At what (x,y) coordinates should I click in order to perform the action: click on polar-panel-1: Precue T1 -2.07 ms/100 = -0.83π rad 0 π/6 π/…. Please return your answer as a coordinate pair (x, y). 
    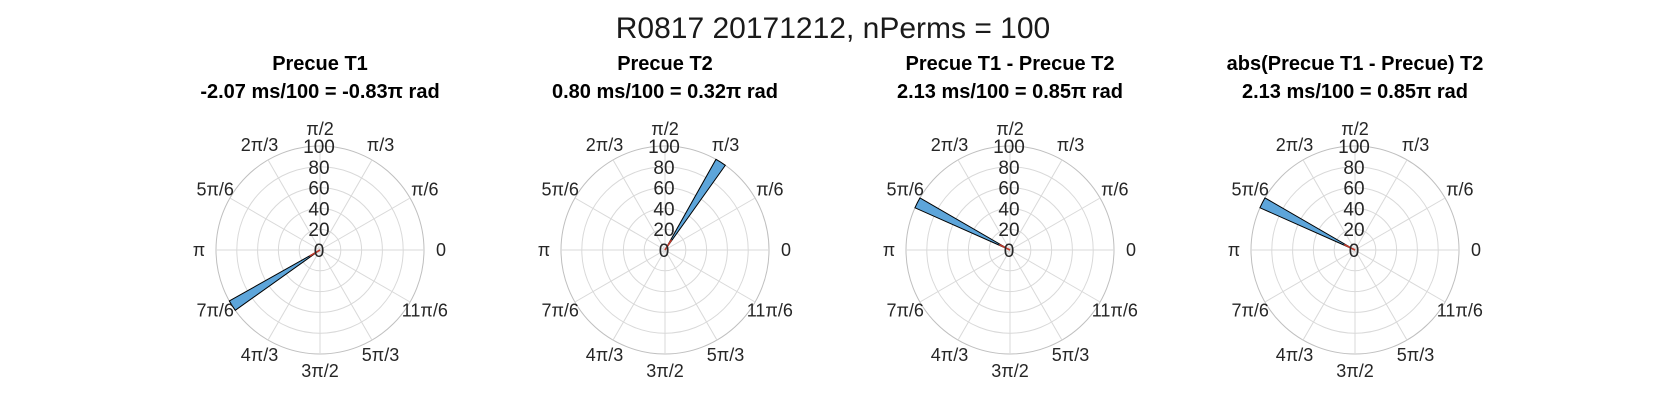
    Looking at the image, I should click on (320, 217).